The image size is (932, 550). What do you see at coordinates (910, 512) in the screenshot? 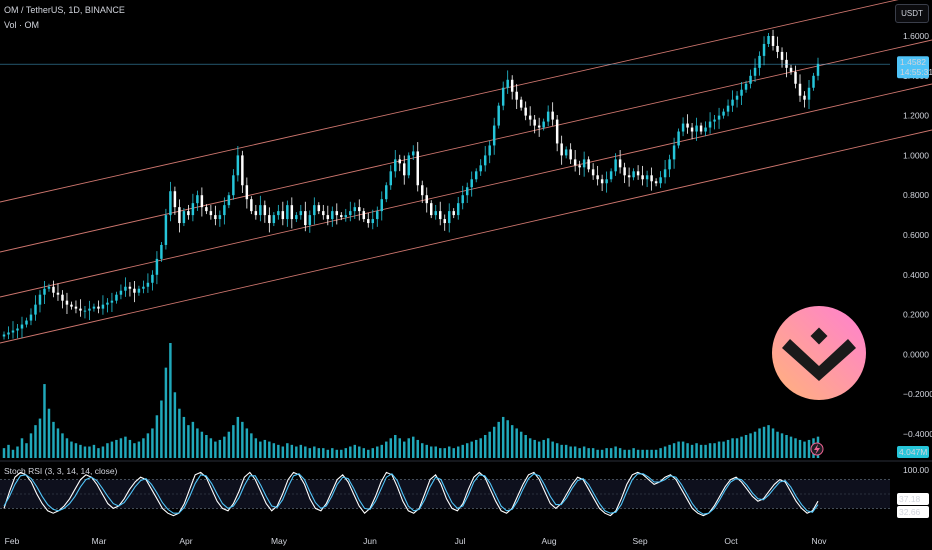
I see `stoch-d-label: 32.66` at bounding box center [910, 512].